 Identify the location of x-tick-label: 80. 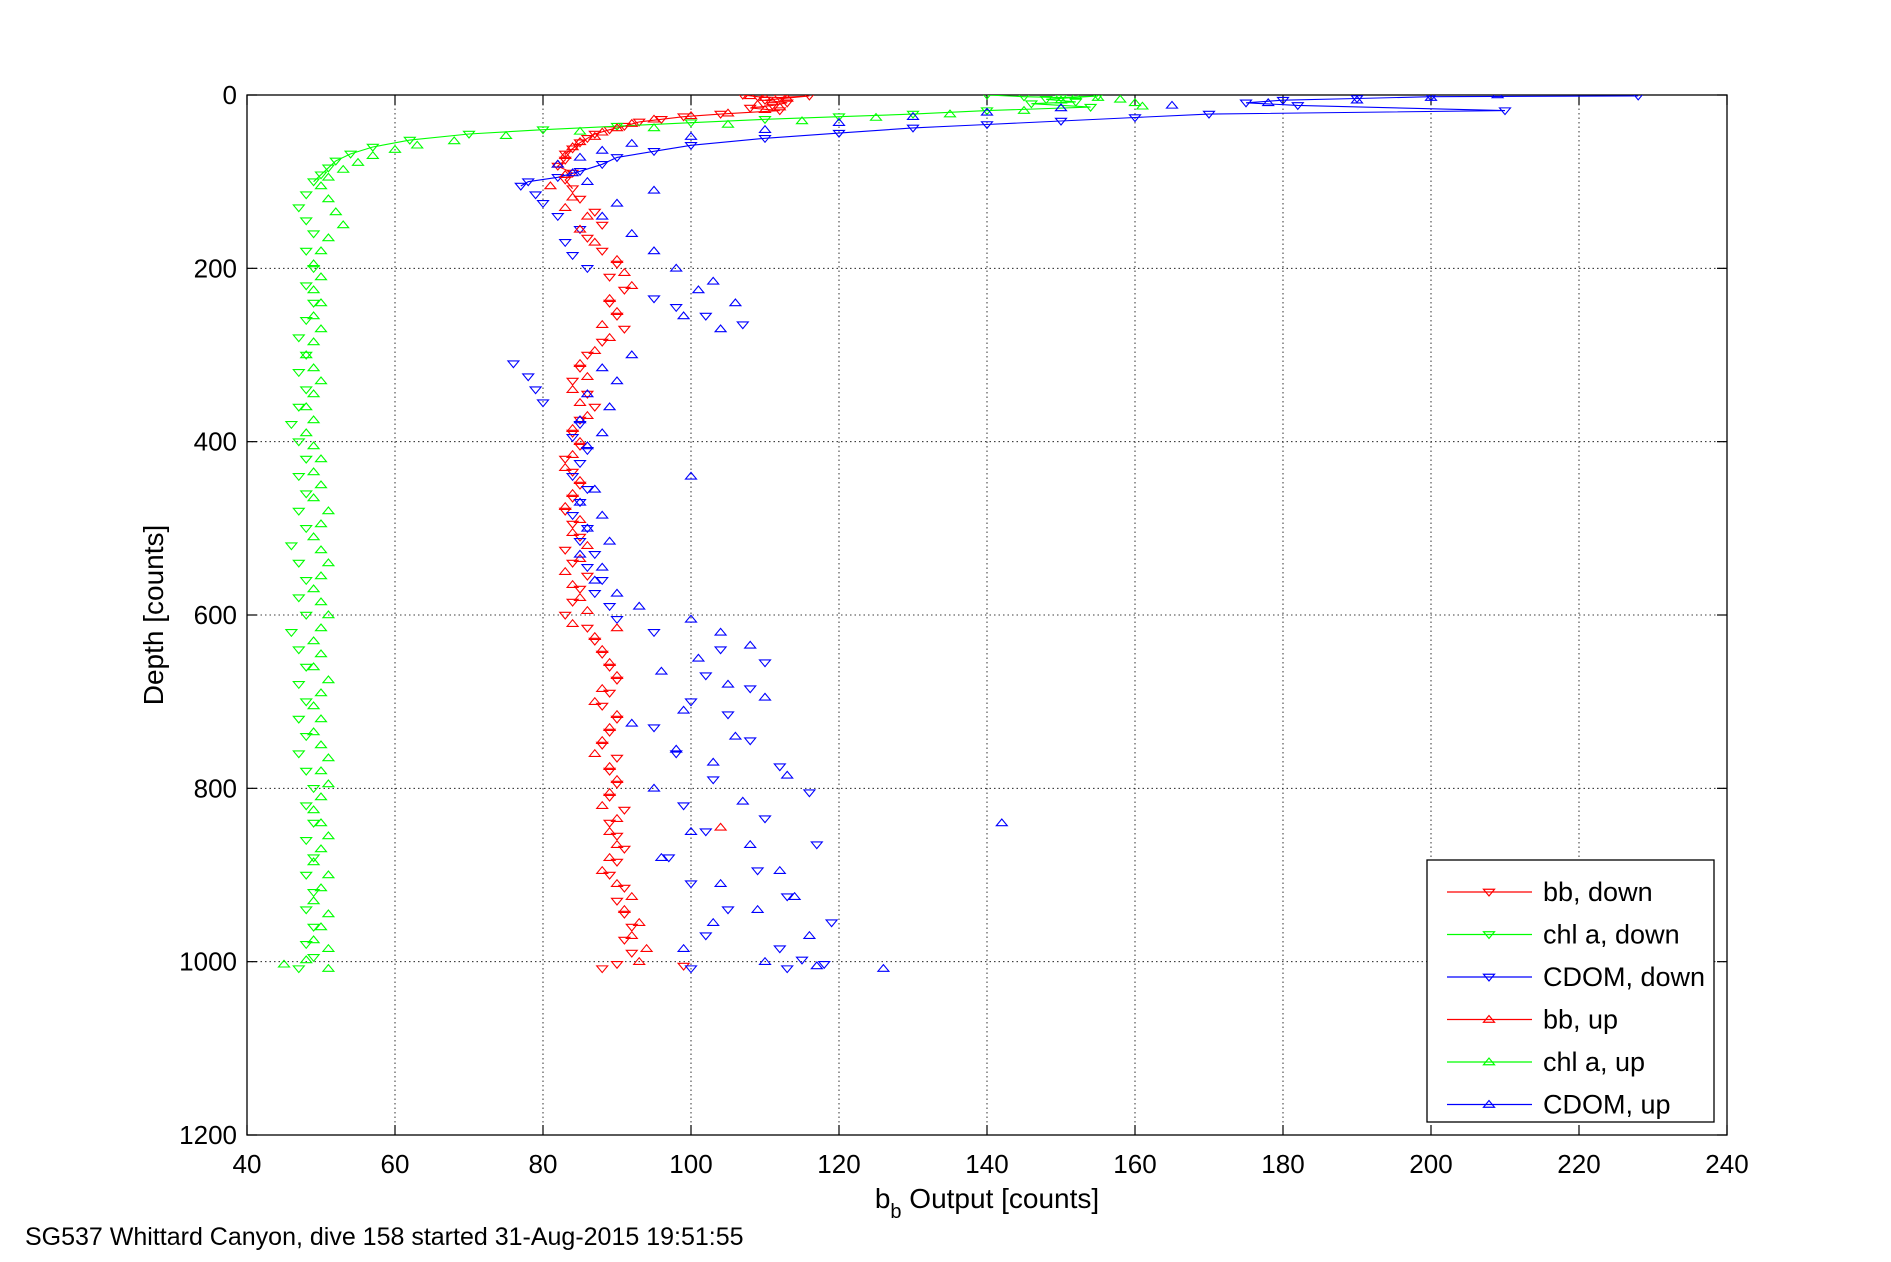
(543, 1164).